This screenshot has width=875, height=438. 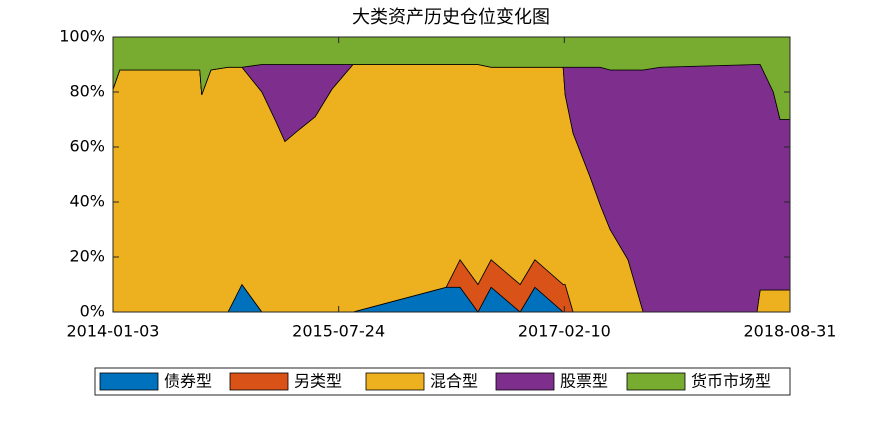 What do you see at coordinates (113, 331) in the screenshot?
I see `x-tick-label: 2014-01-03` at bounding box center [113, 331].